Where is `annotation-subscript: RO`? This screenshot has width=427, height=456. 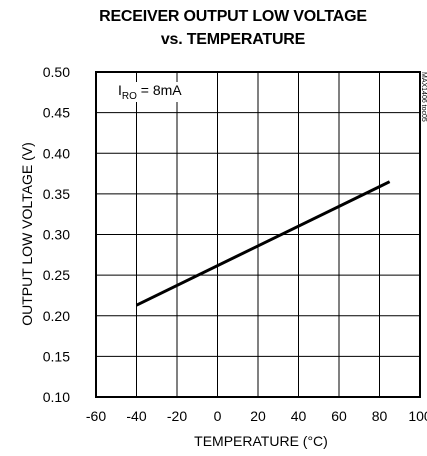 annotation-subscript: RO is located at coordinates (129, 96).